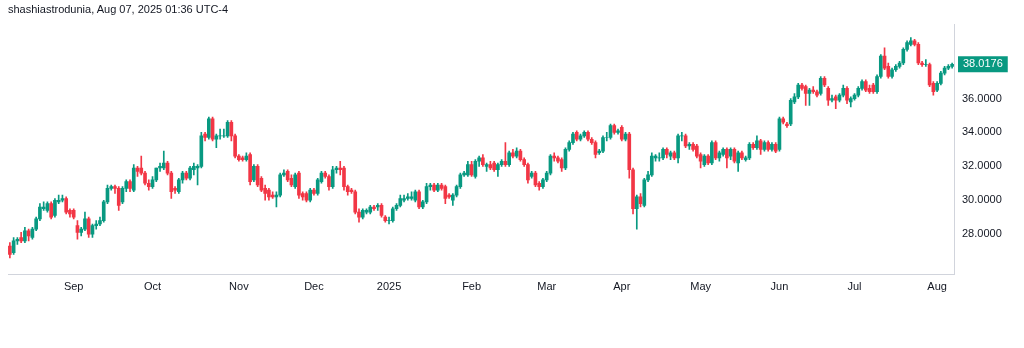 This screenshot has height=348, width=1024. I want to click on x-tick-label: Jun, so click(779, 286).